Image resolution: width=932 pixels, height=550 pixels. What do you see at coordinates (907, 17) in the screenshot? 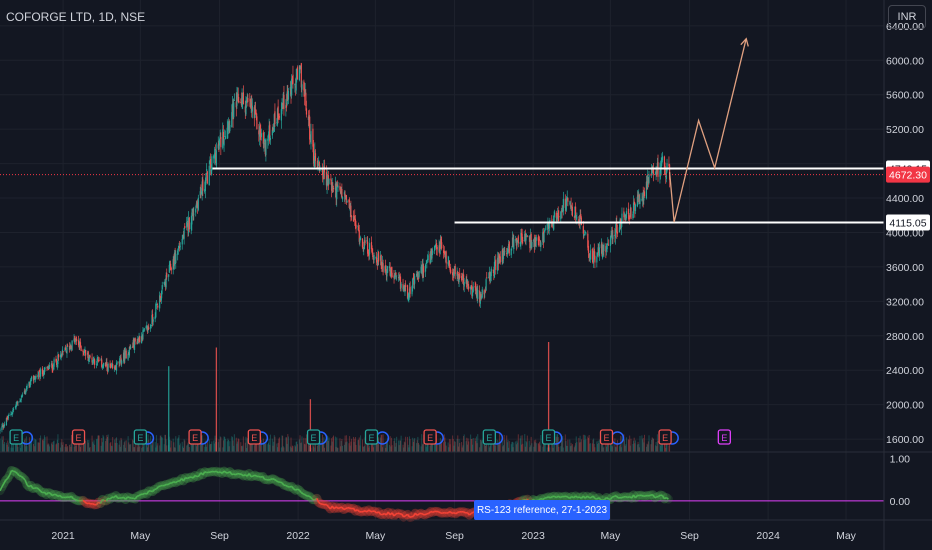
I see `currency-button: INR` at bounding box center [907, 17].